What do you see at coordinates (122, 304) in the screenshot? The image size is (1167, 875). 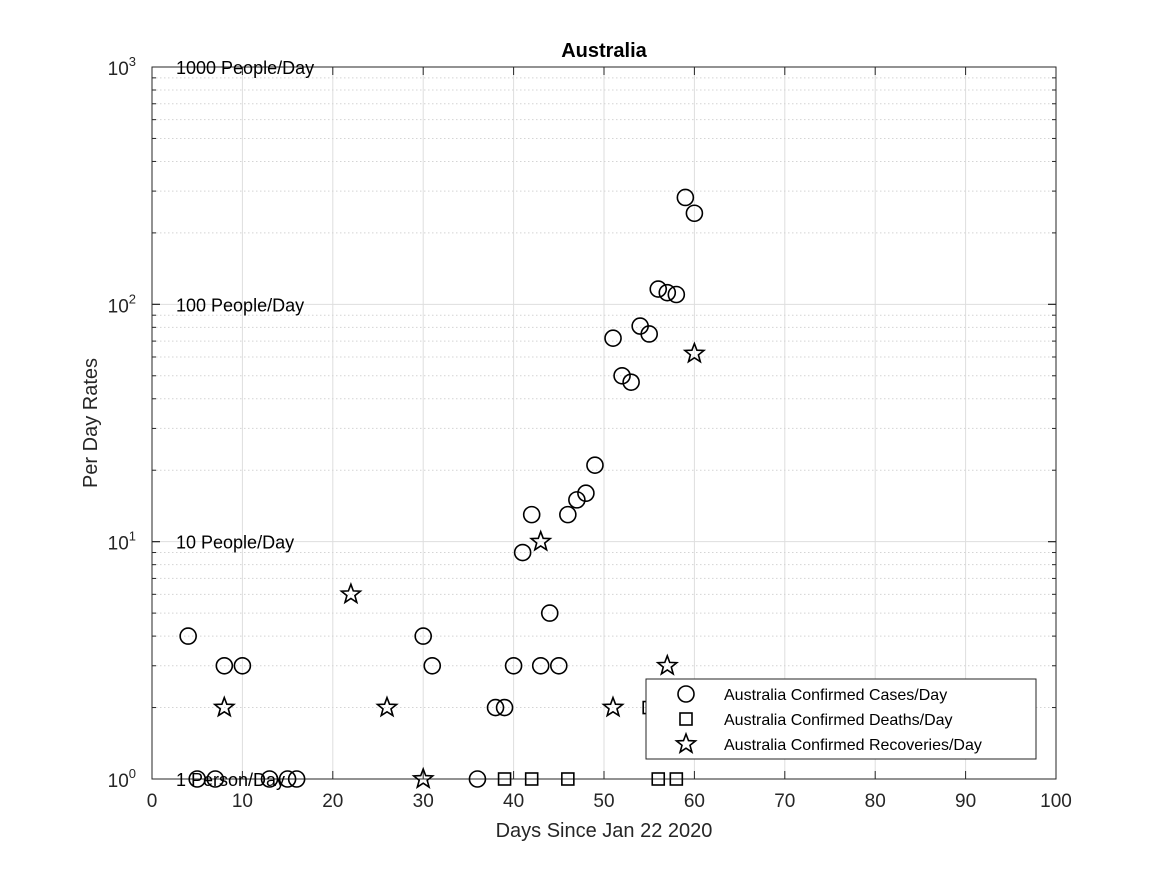 I see `y-tick-label: 10²` at bounding box center [122, 304].